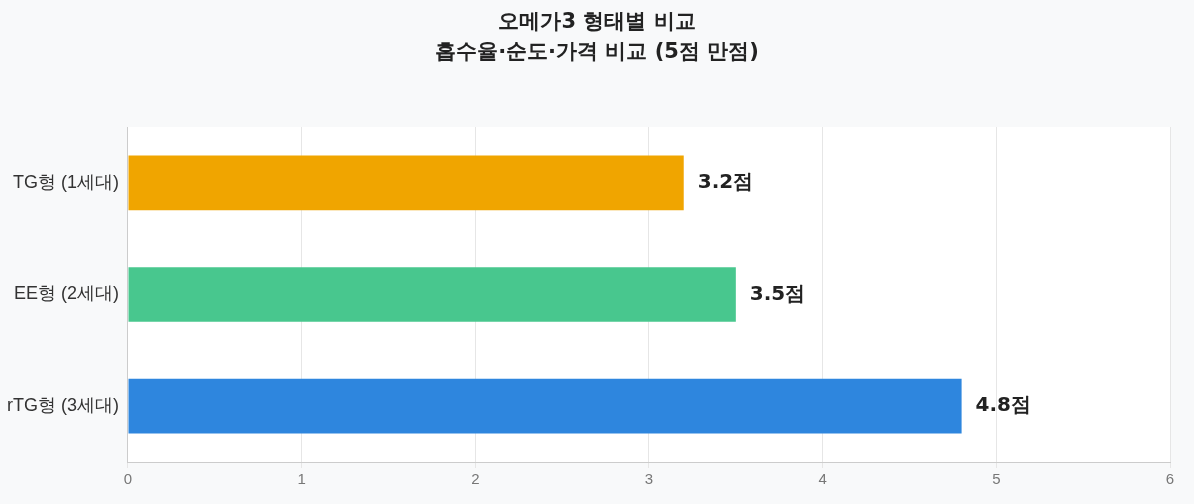 This screenshot has height=504, width=1194. I want to click on x-tick-label: 0, so click(128, 479).